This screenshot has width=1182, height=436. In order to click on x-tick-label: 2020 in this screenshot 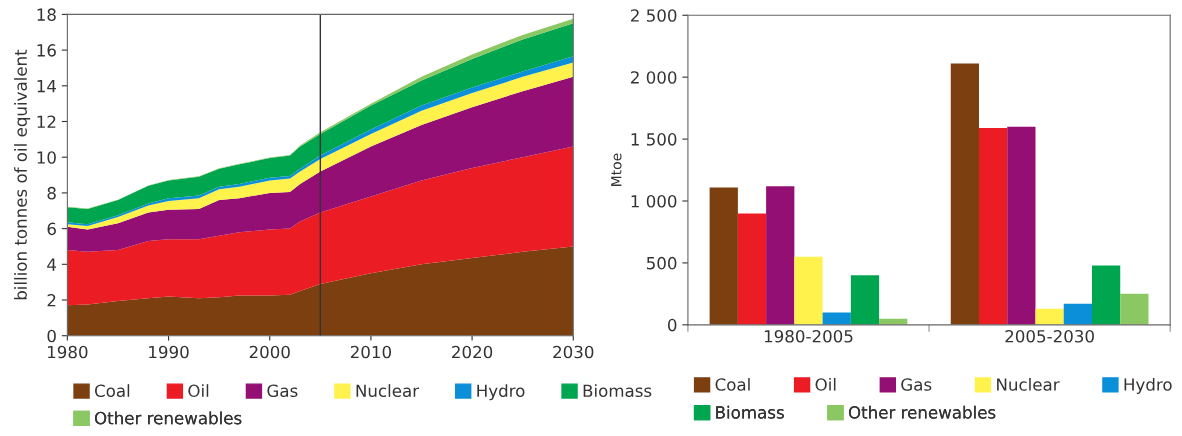, I will do `click(472, 352)`.